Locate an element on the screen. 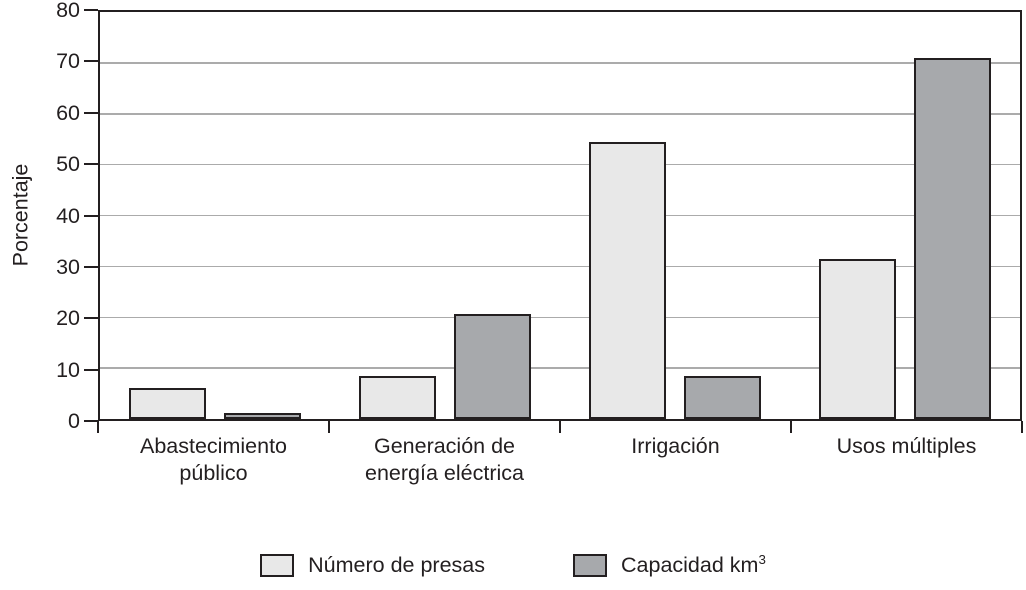 The image size is (1026, 590). category-label-text: Usos múltiples is located at coordinates (906, 446).